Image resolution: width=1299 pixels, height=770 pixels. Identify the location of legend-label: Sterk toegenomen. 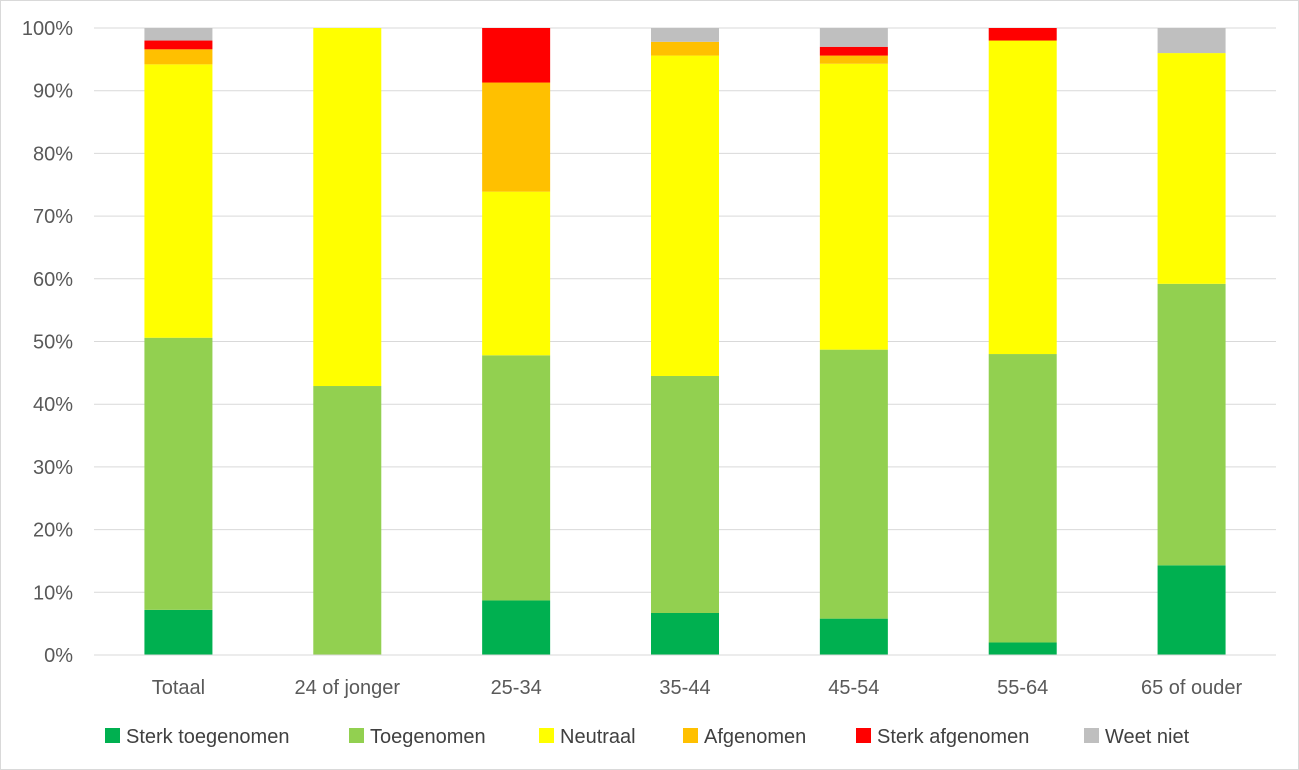
(207, 737).